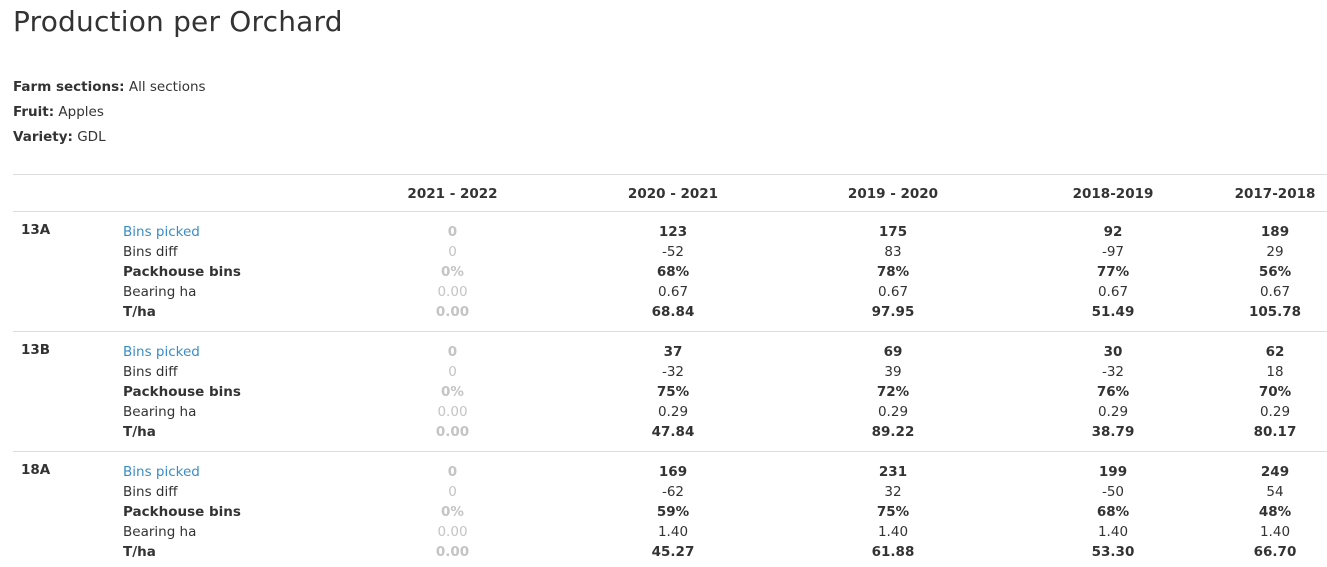 Image resolution: width=1327 pixels, height=567 pixels. What do you see at coordinates (1113, 271) in the screenshot?
I see `season-values: 92 -97 77% 0.67 51.49` at bounding box center [1113, 271].